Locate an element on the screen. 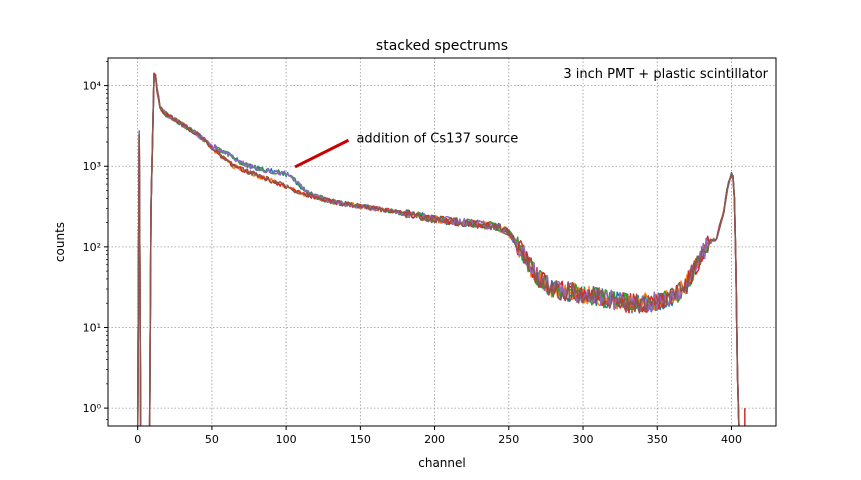 This screenshot has width=861, height=480. y-tick-label: 10⁴ is located at coordinates (92, 86).